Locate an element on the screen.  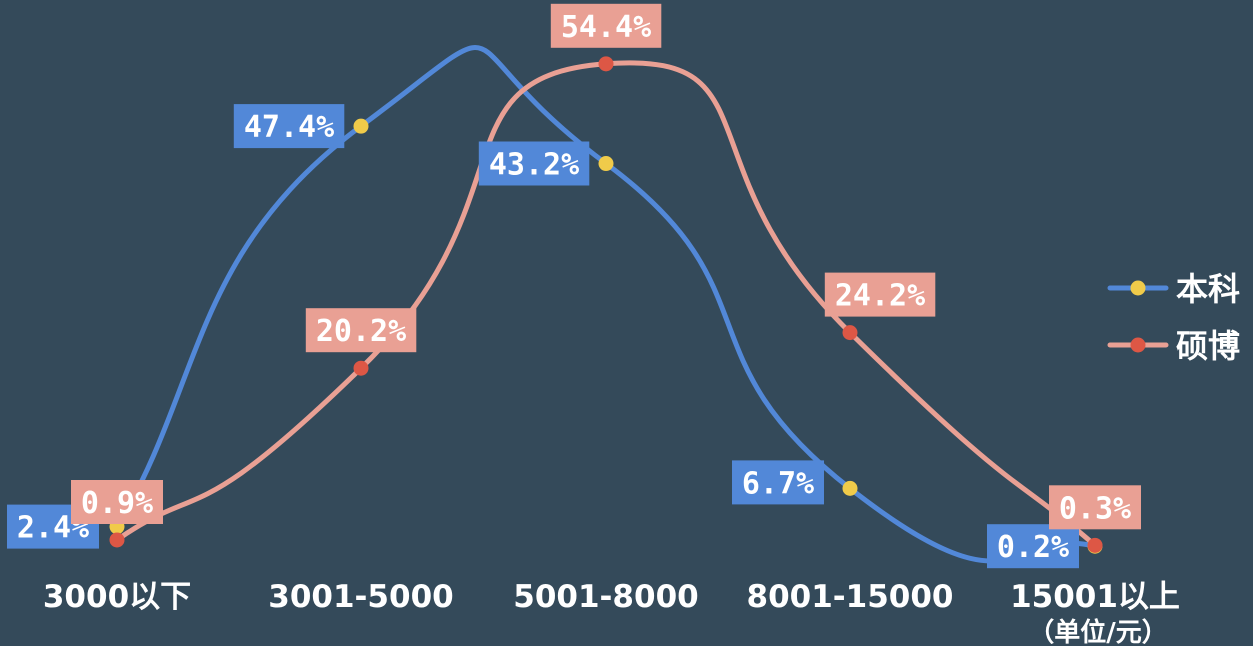
data-label-text: 43.2% is located at coordinates (534, 165).